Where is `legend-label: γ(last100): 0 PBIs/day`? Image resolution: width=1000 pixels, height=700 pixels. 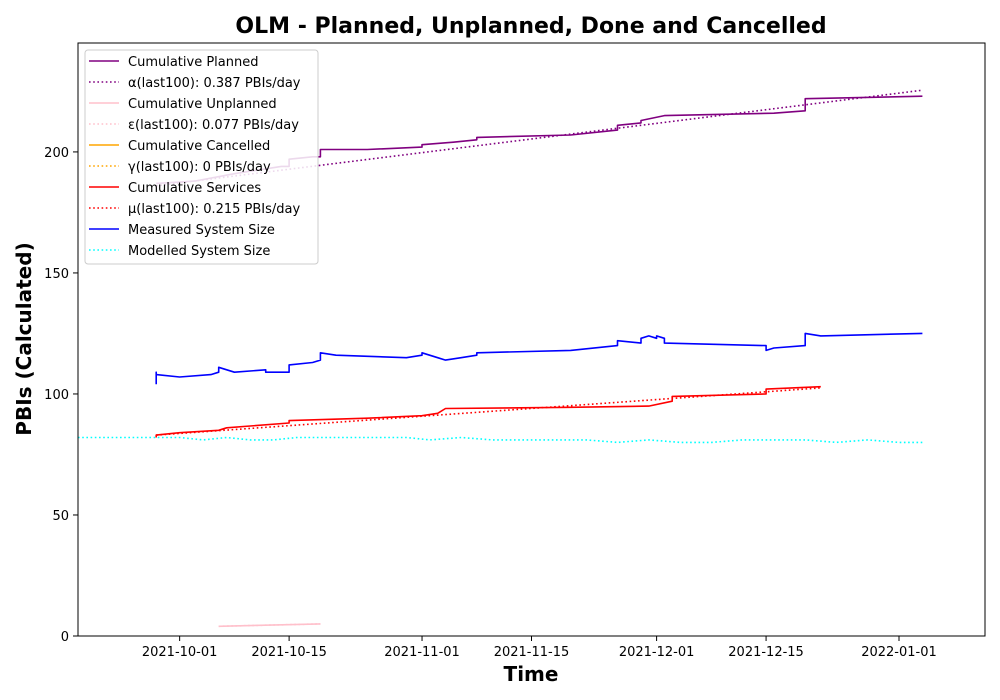 legend-label: γ(last100): 0 PBIs/day is located at coordinates (199, 167).